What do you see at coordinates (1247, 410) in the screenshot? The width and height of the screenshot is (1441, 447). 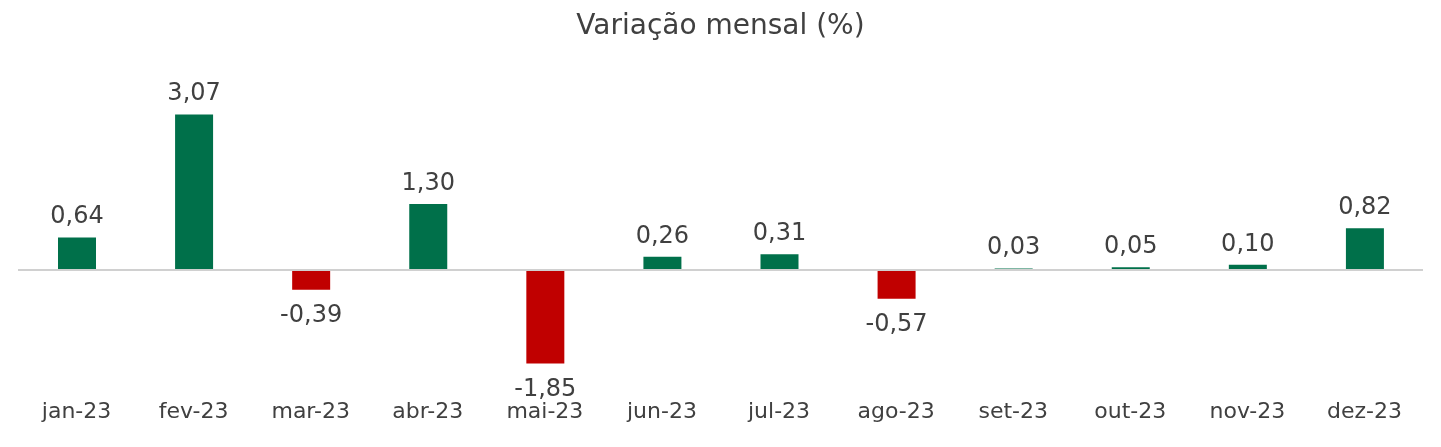 I see `x-tick-label: nov-23` at bounding box center [1247, 410].